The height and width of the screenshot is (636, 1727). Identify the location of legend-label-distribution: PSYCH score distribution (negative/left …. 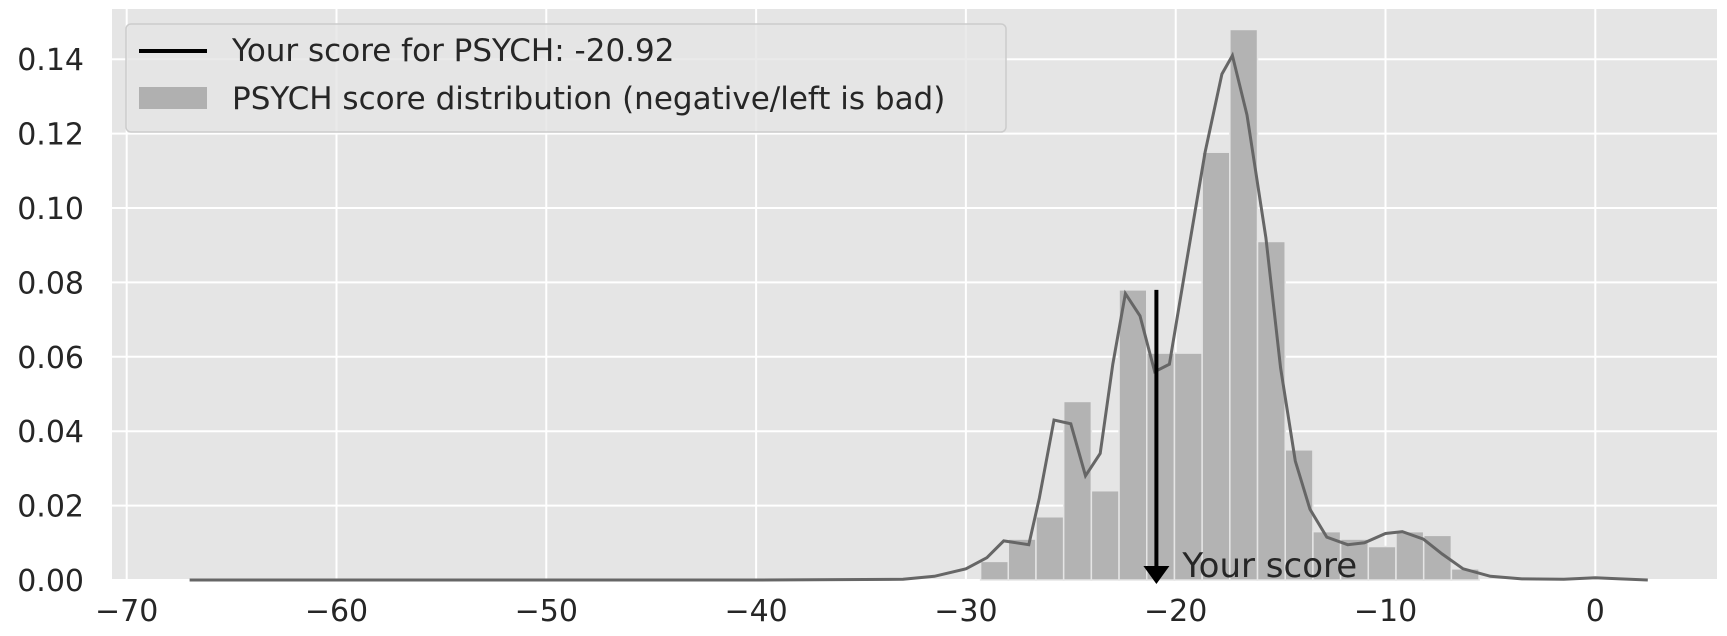
(588, 99).